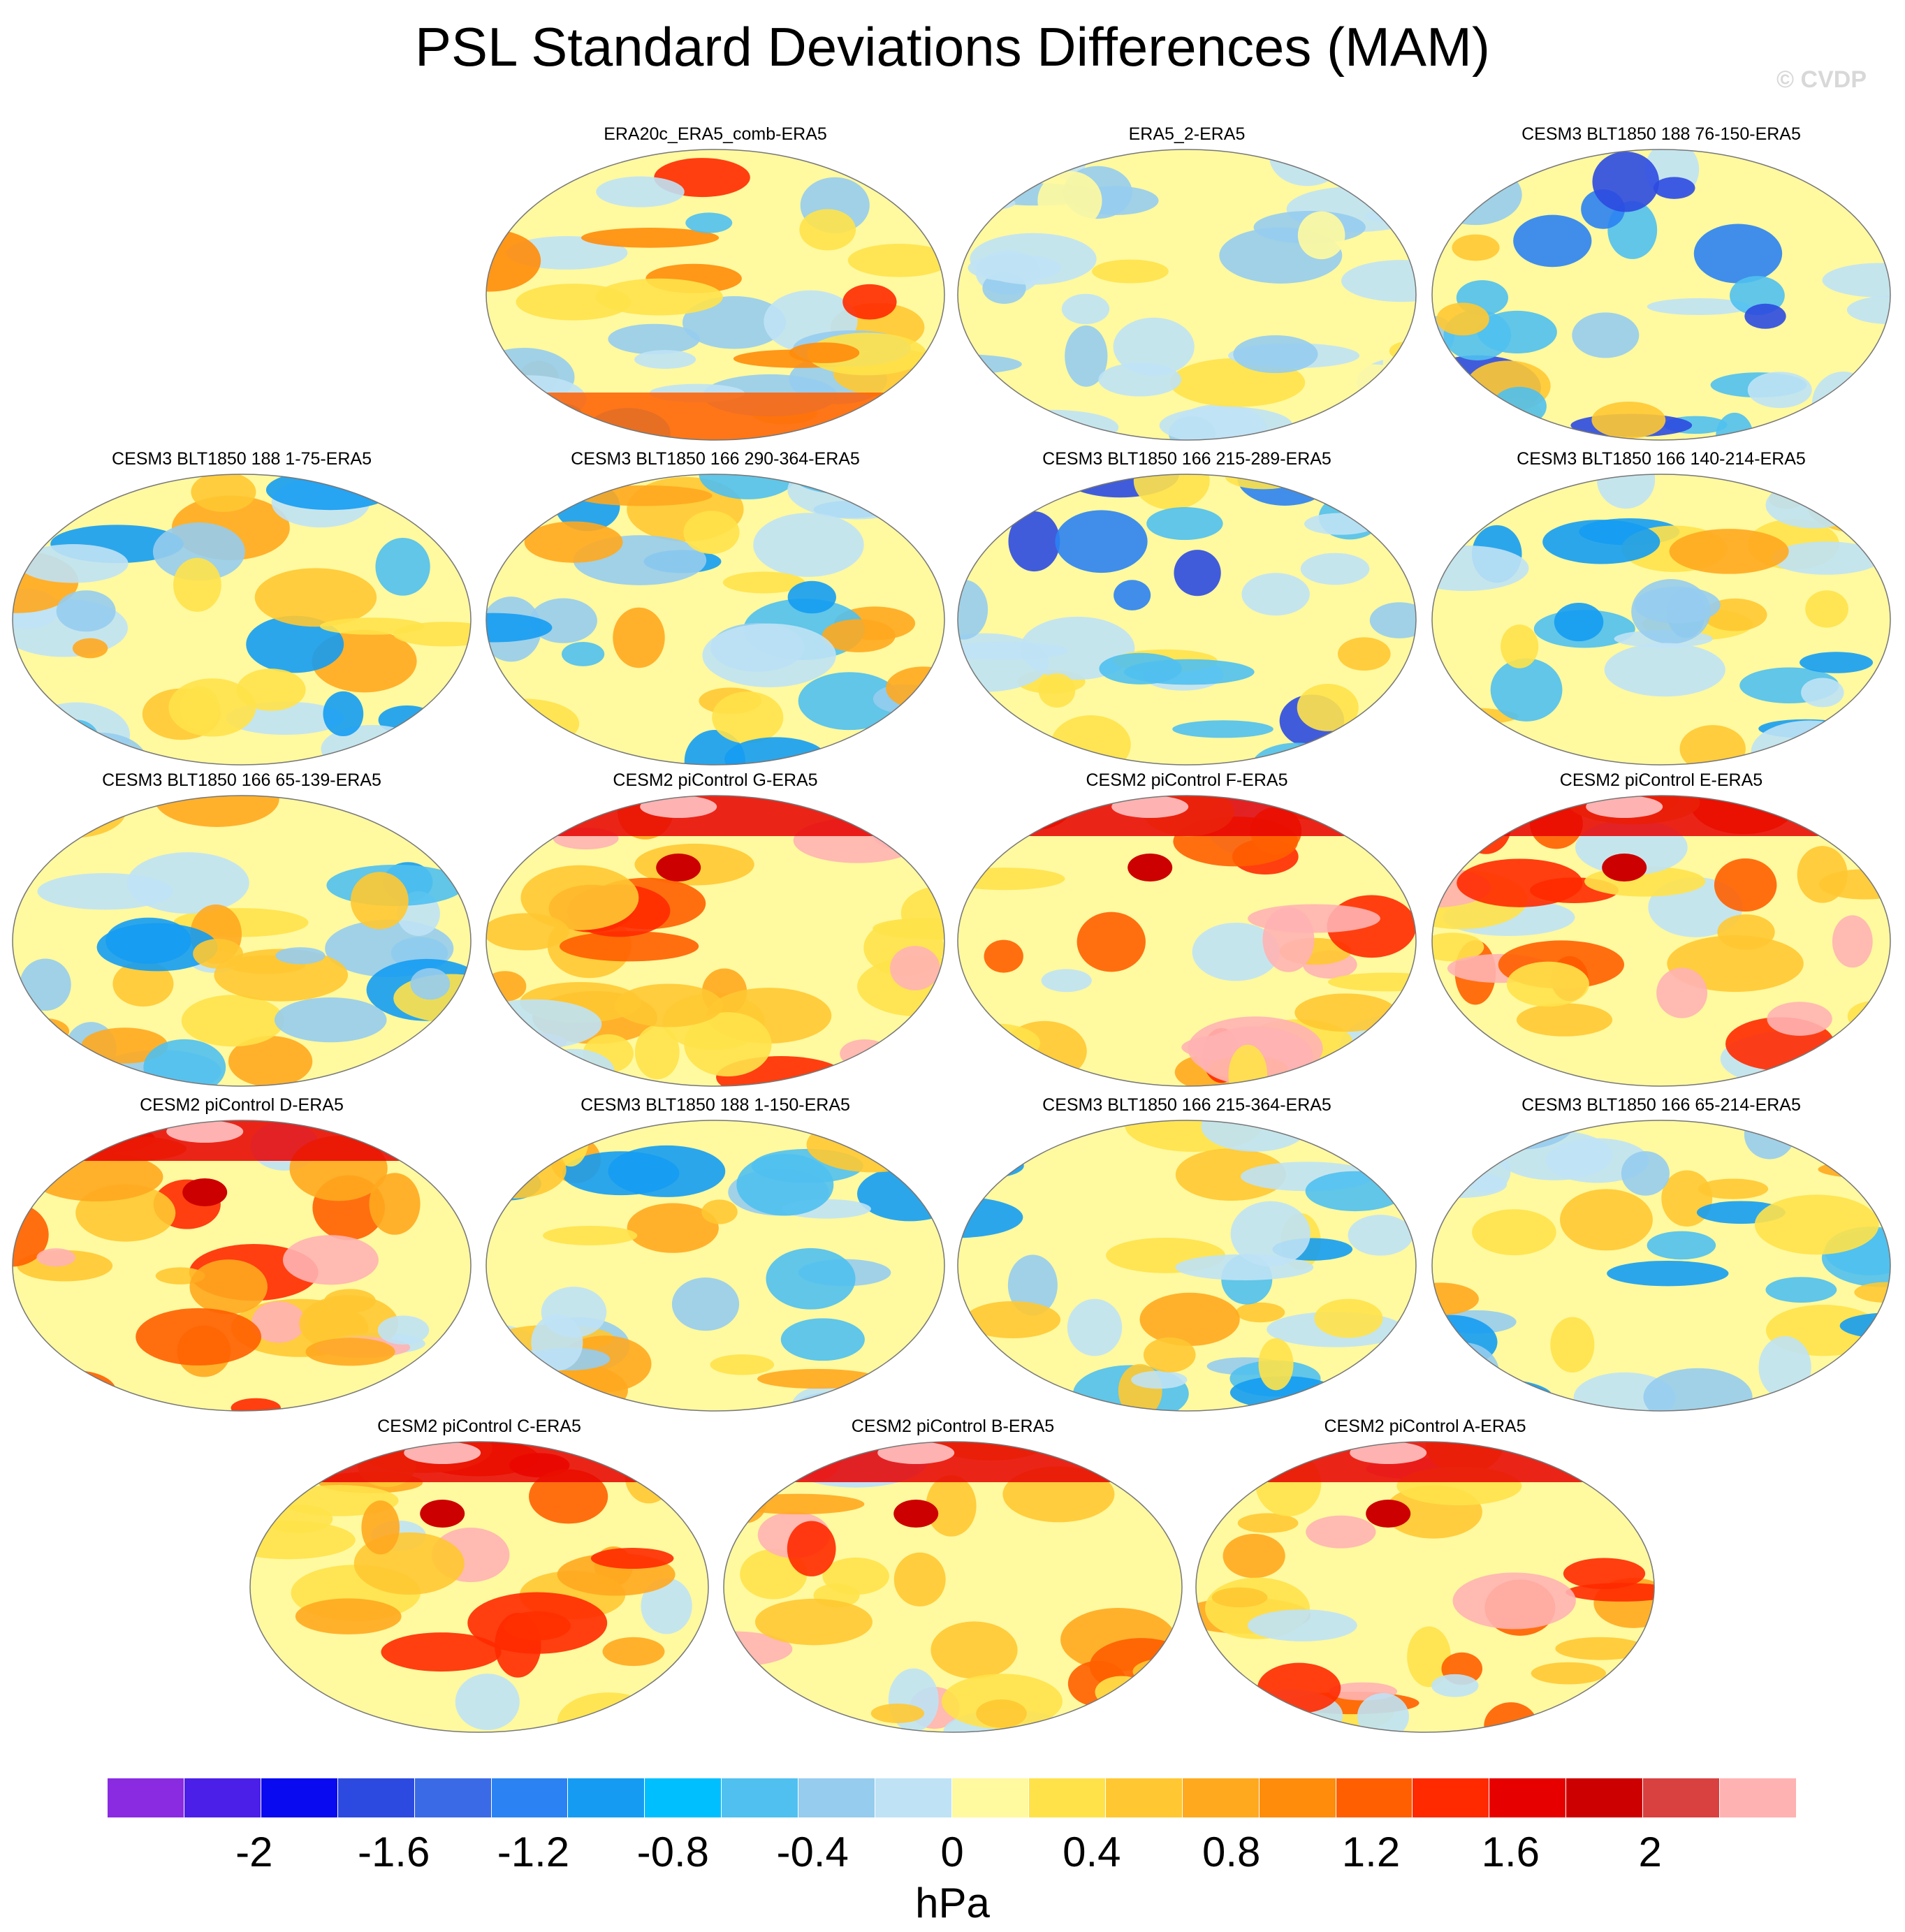 The height and width of the screenshot is (1932, 1905). Describe the element at coordinates (953, 1797) in the screenshot. I see `colorbar` at that location.